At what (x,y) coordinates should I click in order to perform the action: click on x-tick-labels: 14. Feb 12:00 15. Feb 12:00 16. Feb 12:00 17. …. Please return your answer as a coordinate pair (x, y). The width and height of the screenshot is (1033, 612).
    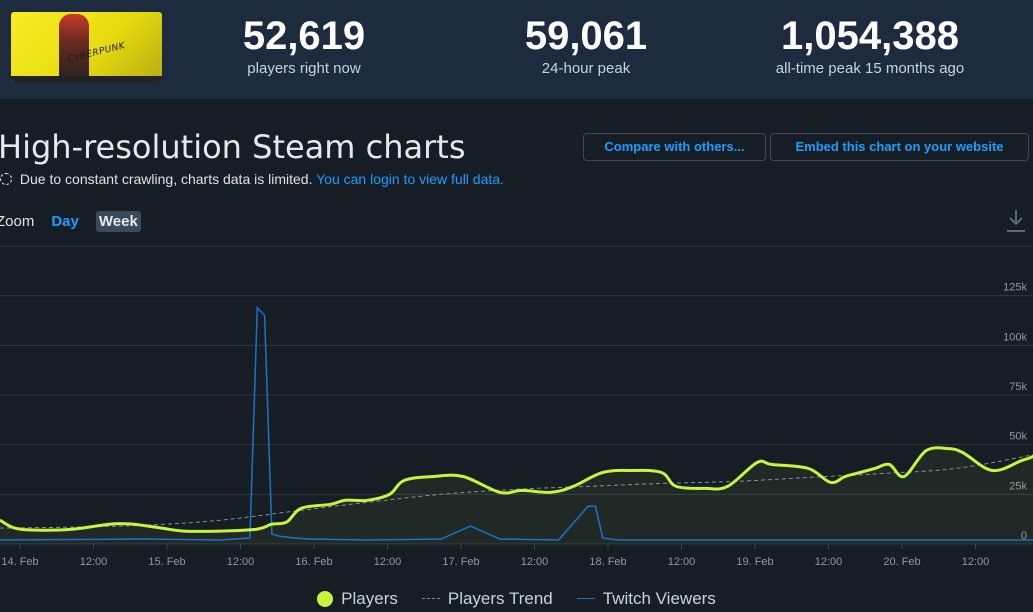
    Looking at the image, I should click on (495, 556).